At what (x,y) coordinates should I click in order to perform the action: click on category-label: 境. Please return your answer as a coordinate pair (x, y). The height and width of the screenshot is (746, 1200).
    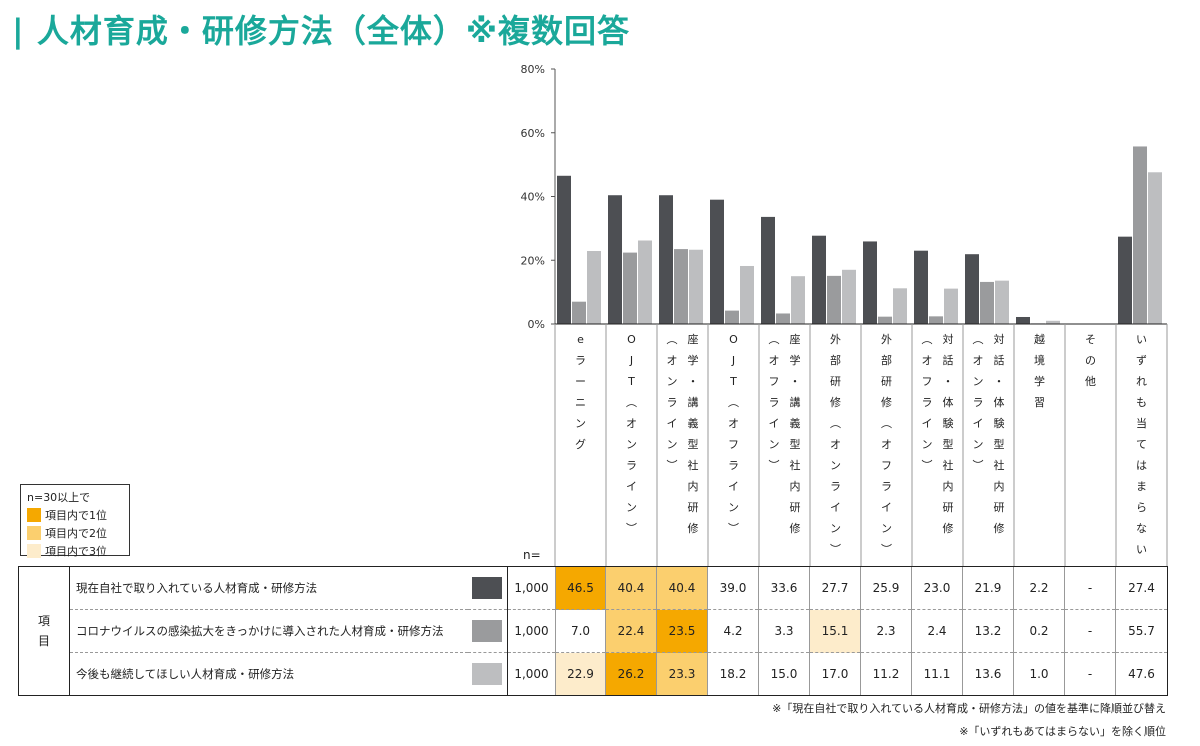
    Looking at the image, I should click on (1039, 360).